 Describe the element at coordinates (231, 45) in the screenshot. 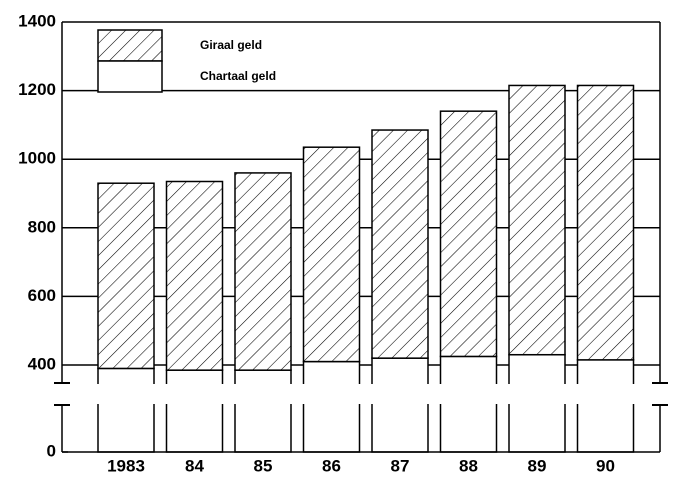

I see `legend-label: Giraal geld` at that location.